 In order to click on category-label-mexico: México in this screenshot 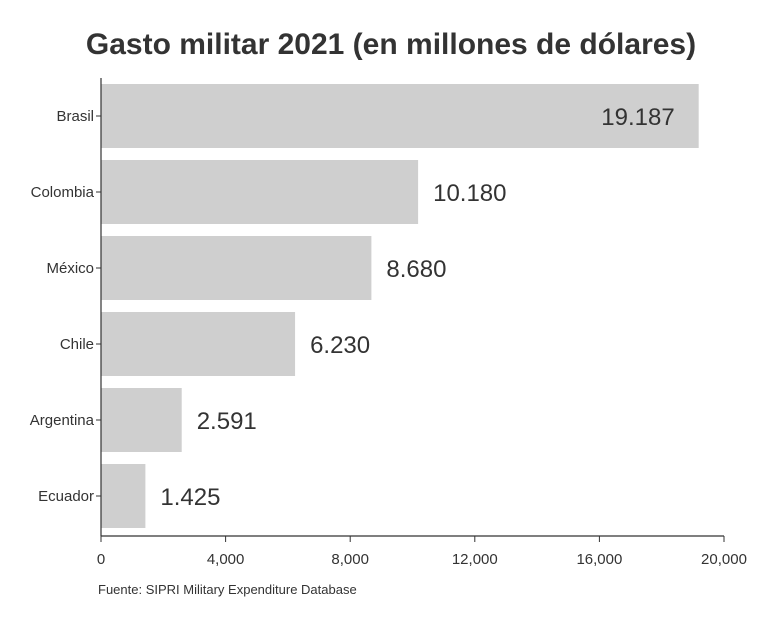, I will do `click(70, 268)`.